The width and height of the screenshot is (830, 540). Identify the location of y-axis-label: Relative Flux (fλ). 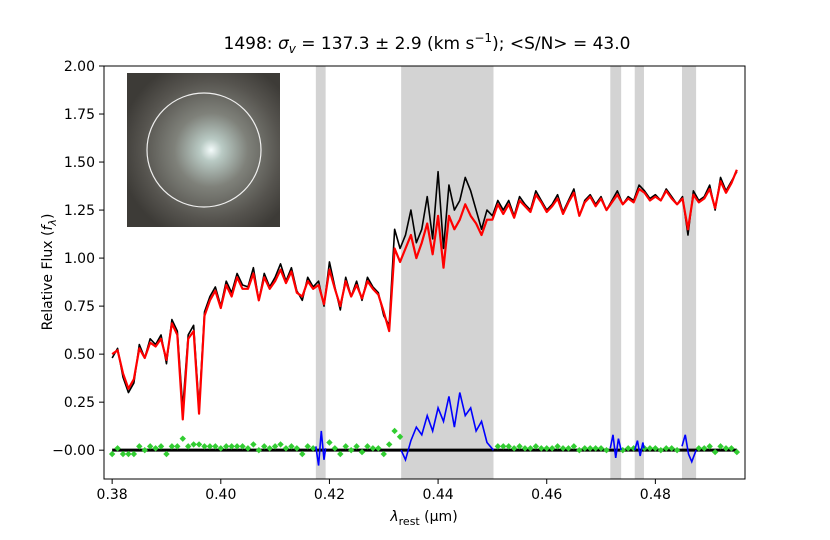
(49, 272).